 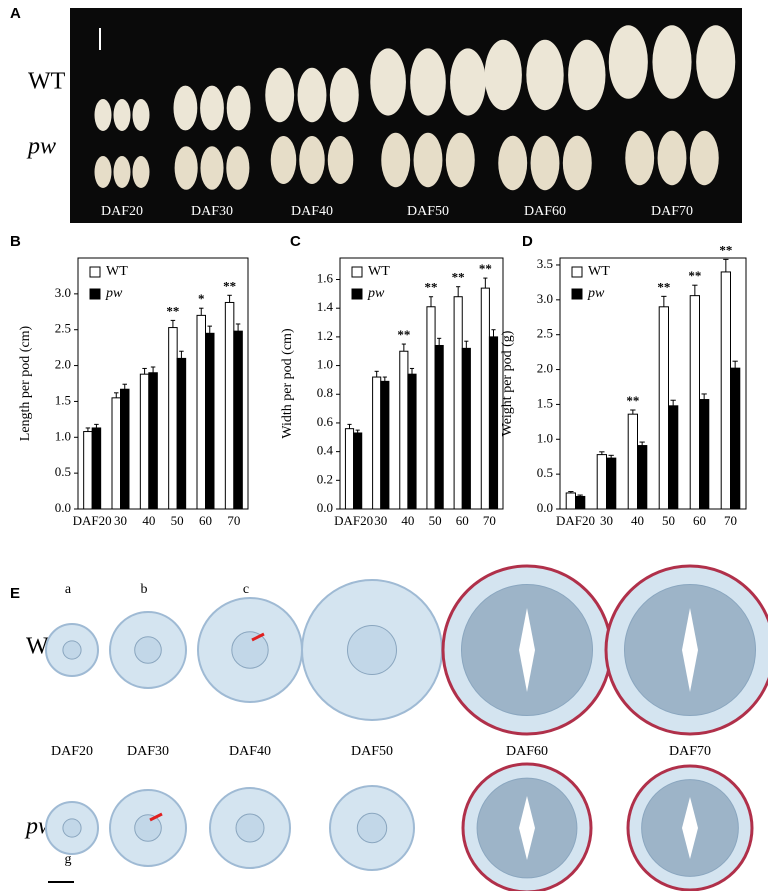 What do you see at coordinates (63, 471) in the screenshot?
I see `y-tick-label: 0.5` at bounding box center [63, 471].